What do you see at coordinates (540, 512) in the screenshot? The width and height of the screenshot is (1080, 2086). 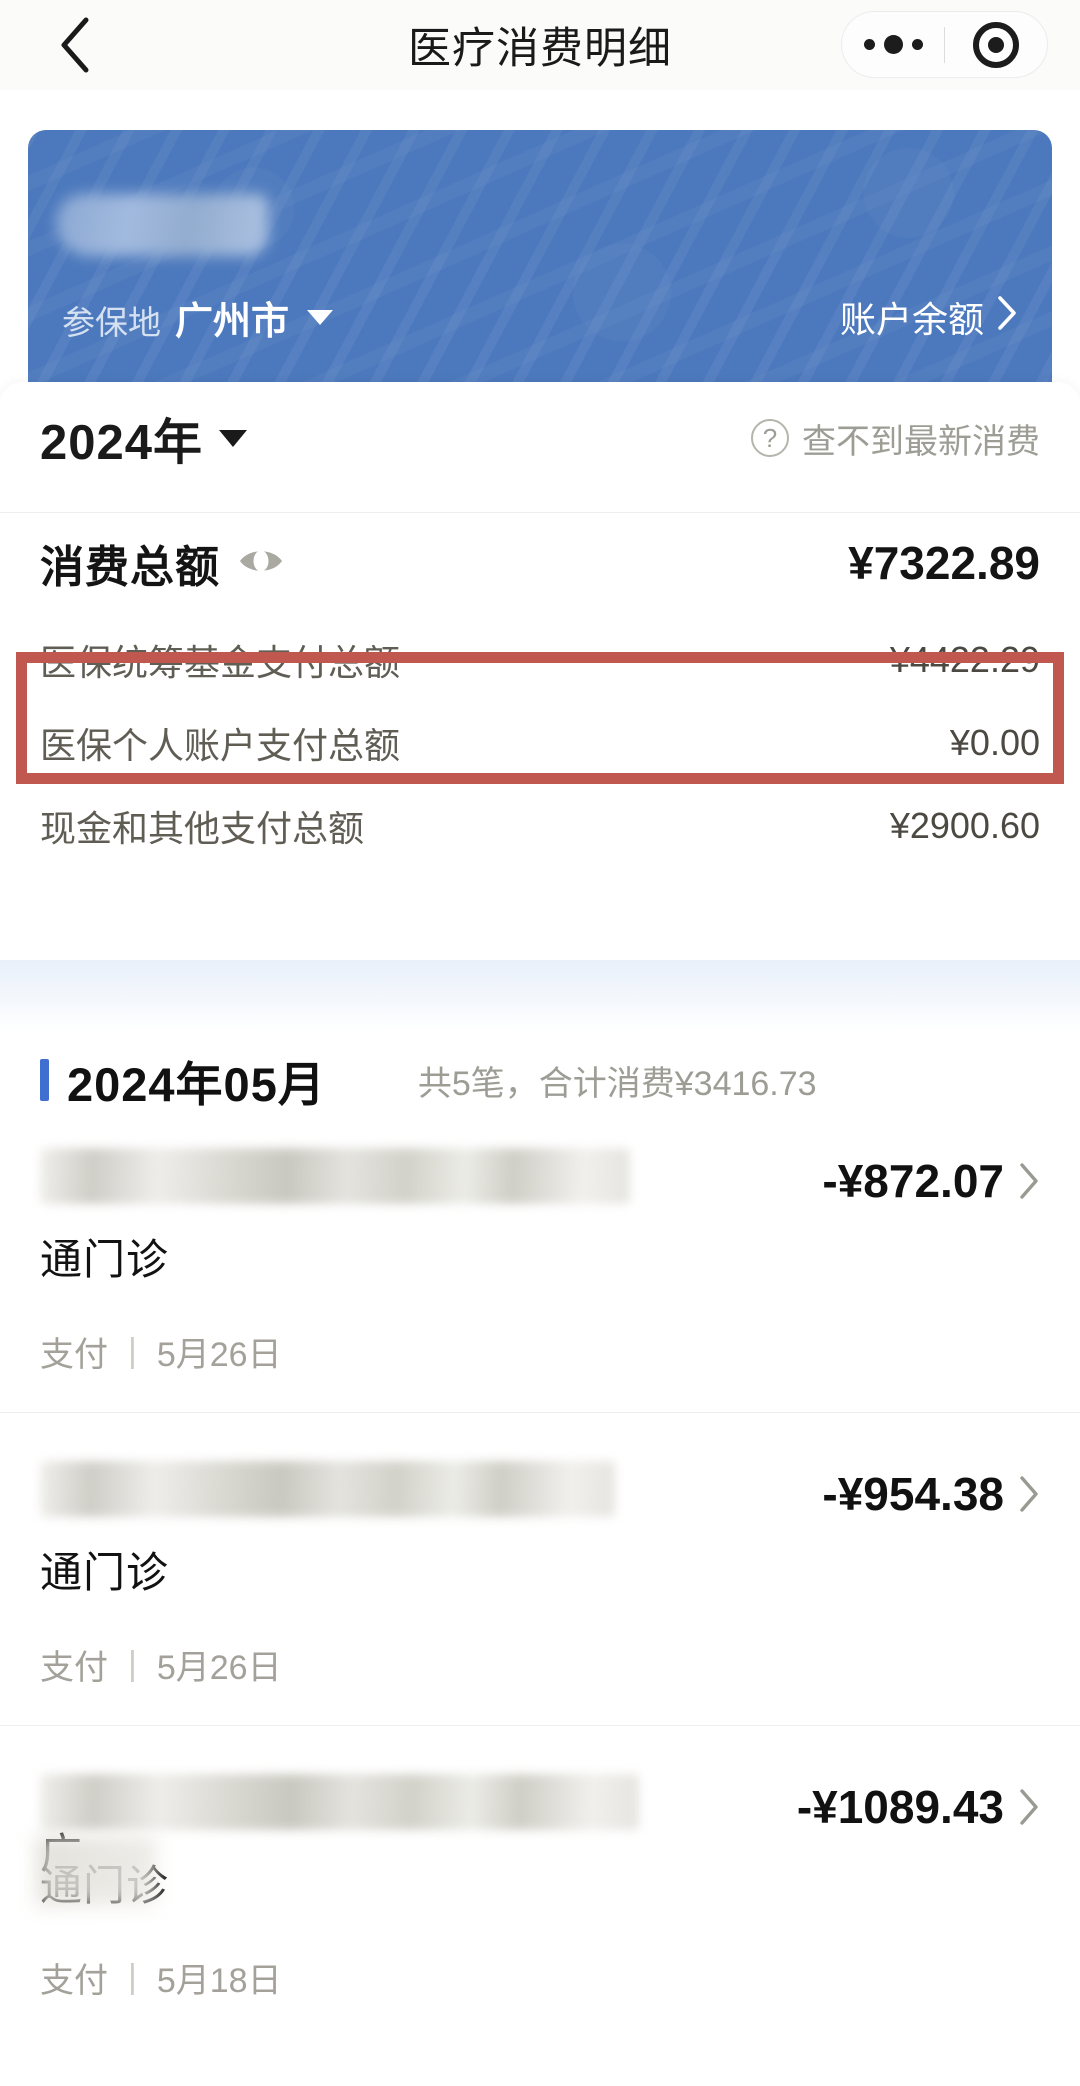 I see `section-divider` at bounding box center [540, 512].